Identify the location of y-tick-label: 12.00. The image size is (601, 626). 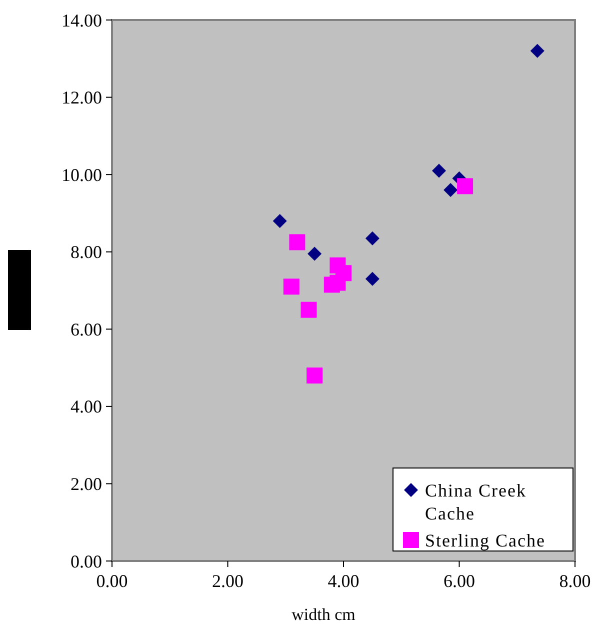
(82, 98).